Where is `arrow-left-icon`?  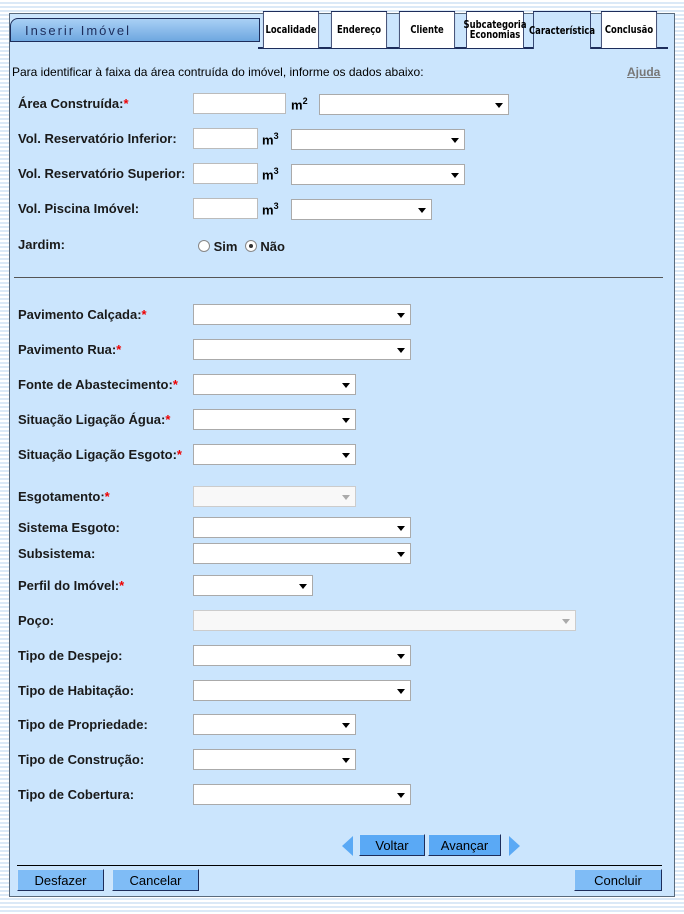 arrow-left-icon is located at coordinates (347, 846).